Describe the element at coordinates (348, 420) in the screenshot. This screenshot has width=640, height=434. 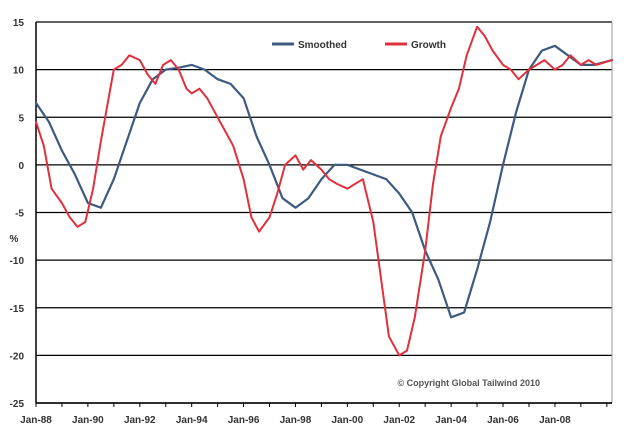
I see `x-tick-label: Jan-00` at that location.